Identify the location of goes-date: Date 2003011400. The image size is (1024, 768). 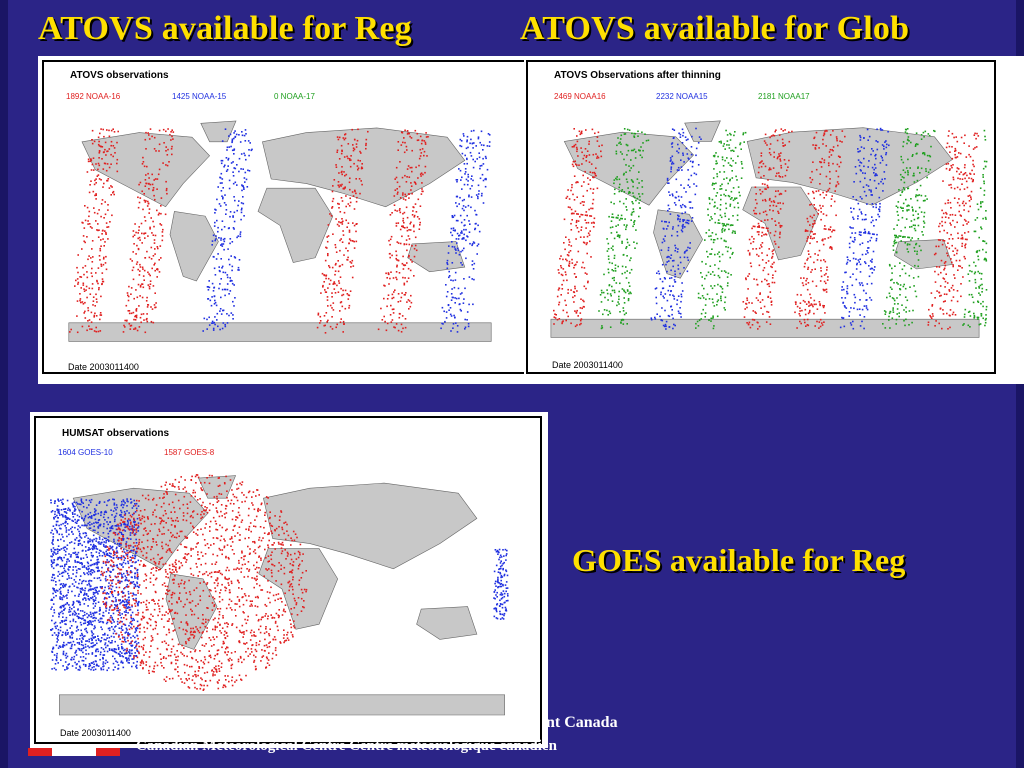
(95, 733).